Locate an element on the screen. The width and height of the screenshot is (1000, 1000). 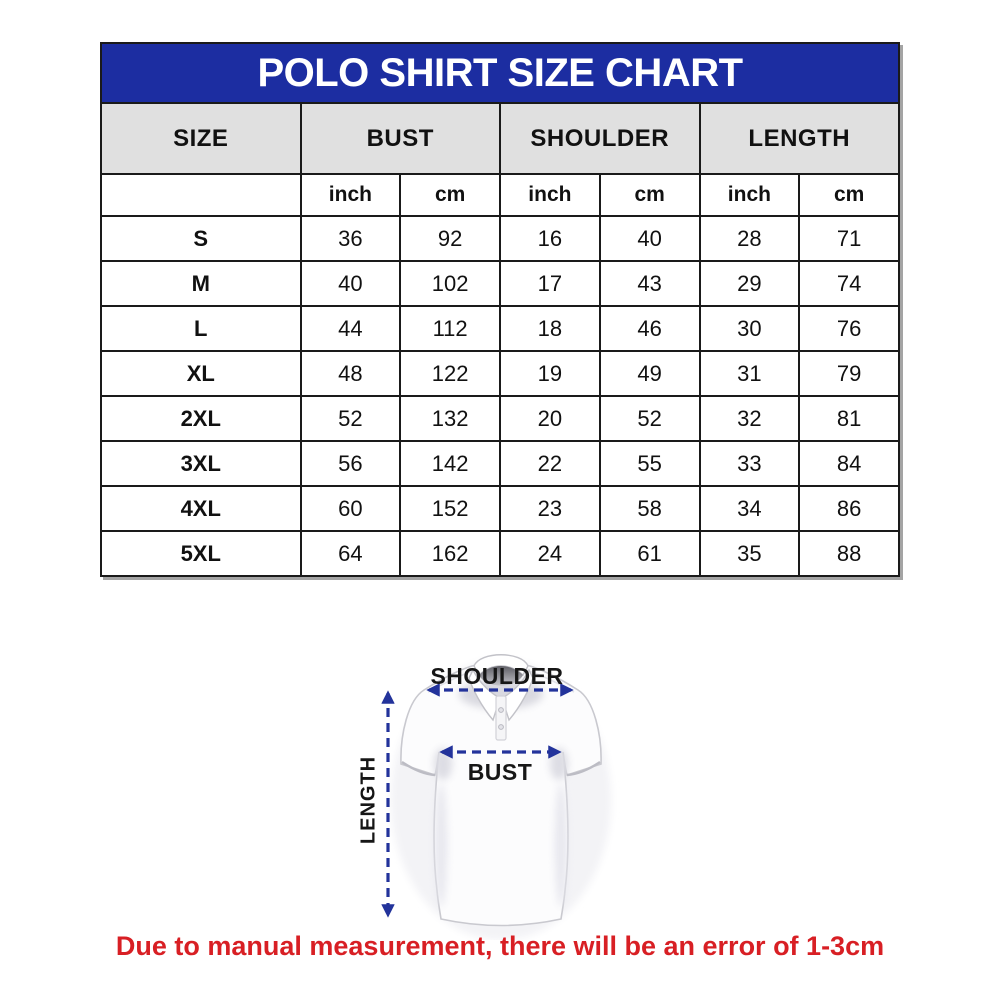
measurement-cell: 18 is located at coordinates (550, 328).